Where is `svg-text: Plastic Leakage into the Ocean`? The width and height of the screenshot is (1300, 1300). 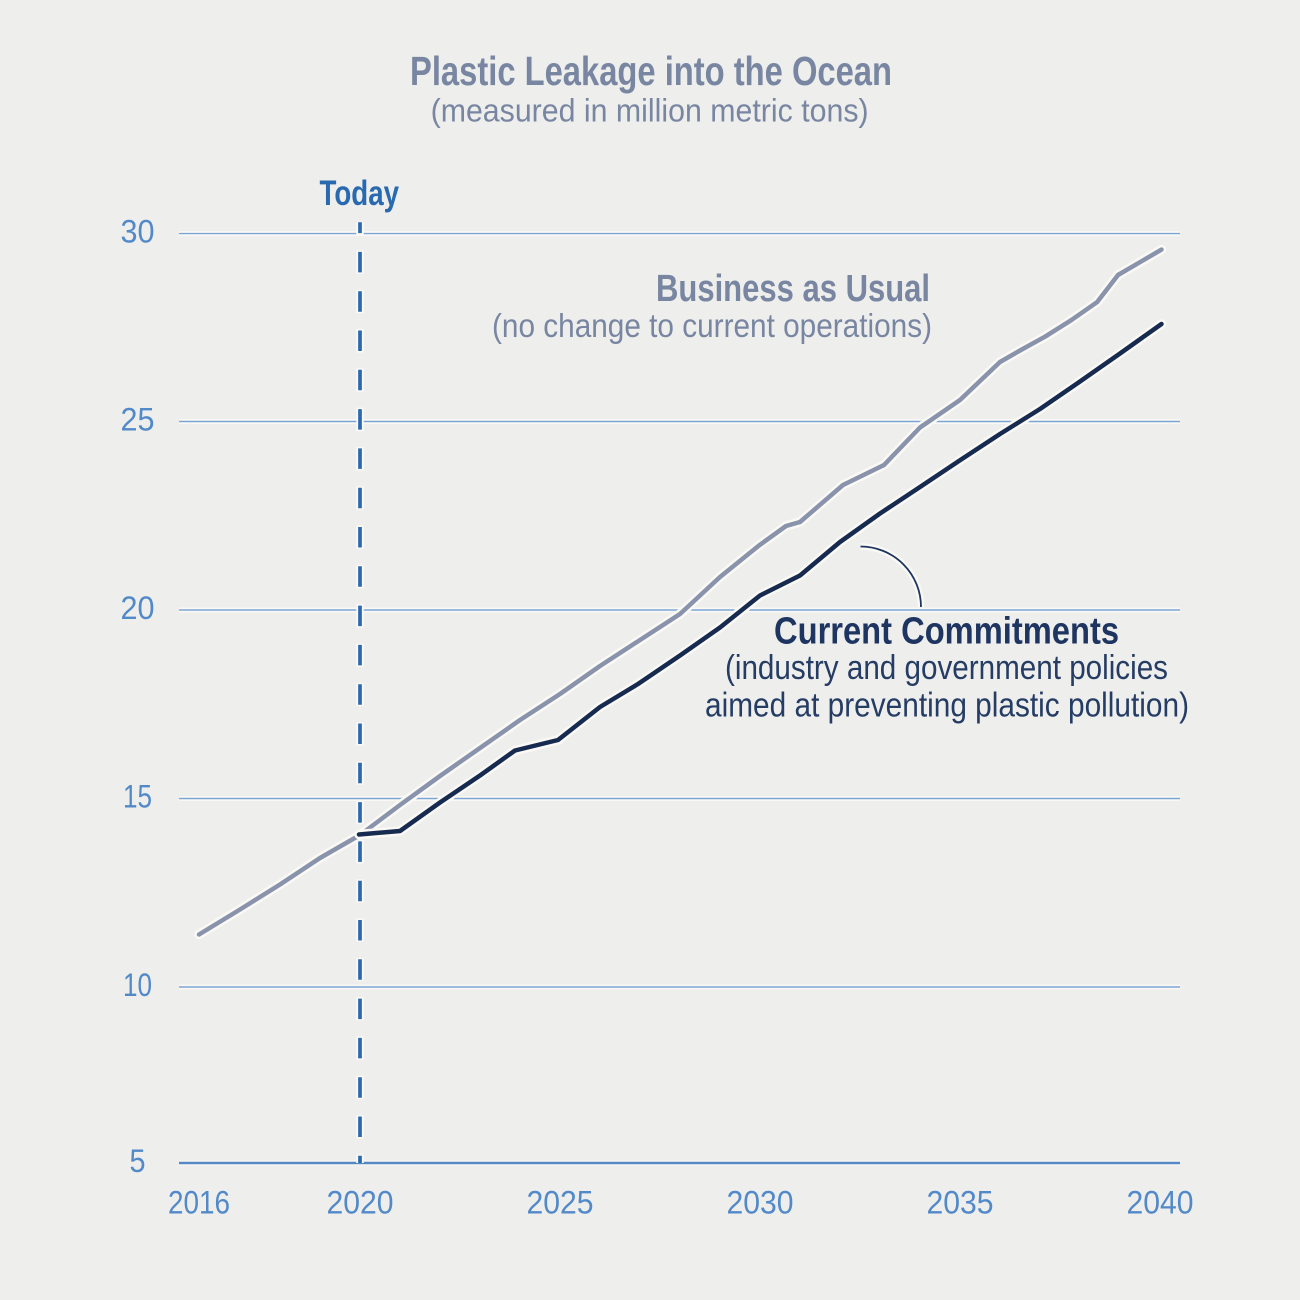
svg-text: Plastic Leakage into the Ocean is located at coordinates (651, 71).